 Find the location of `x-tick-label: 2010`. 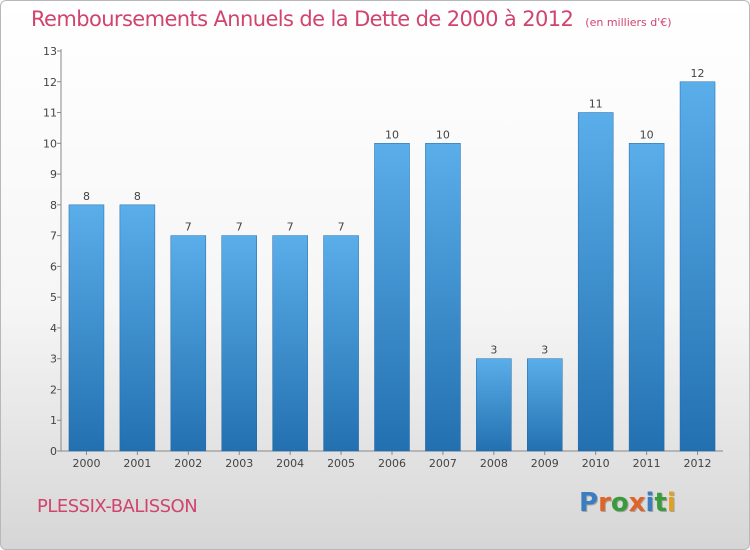

x-tick-label: 2010 is located at coordinates (596, 463).